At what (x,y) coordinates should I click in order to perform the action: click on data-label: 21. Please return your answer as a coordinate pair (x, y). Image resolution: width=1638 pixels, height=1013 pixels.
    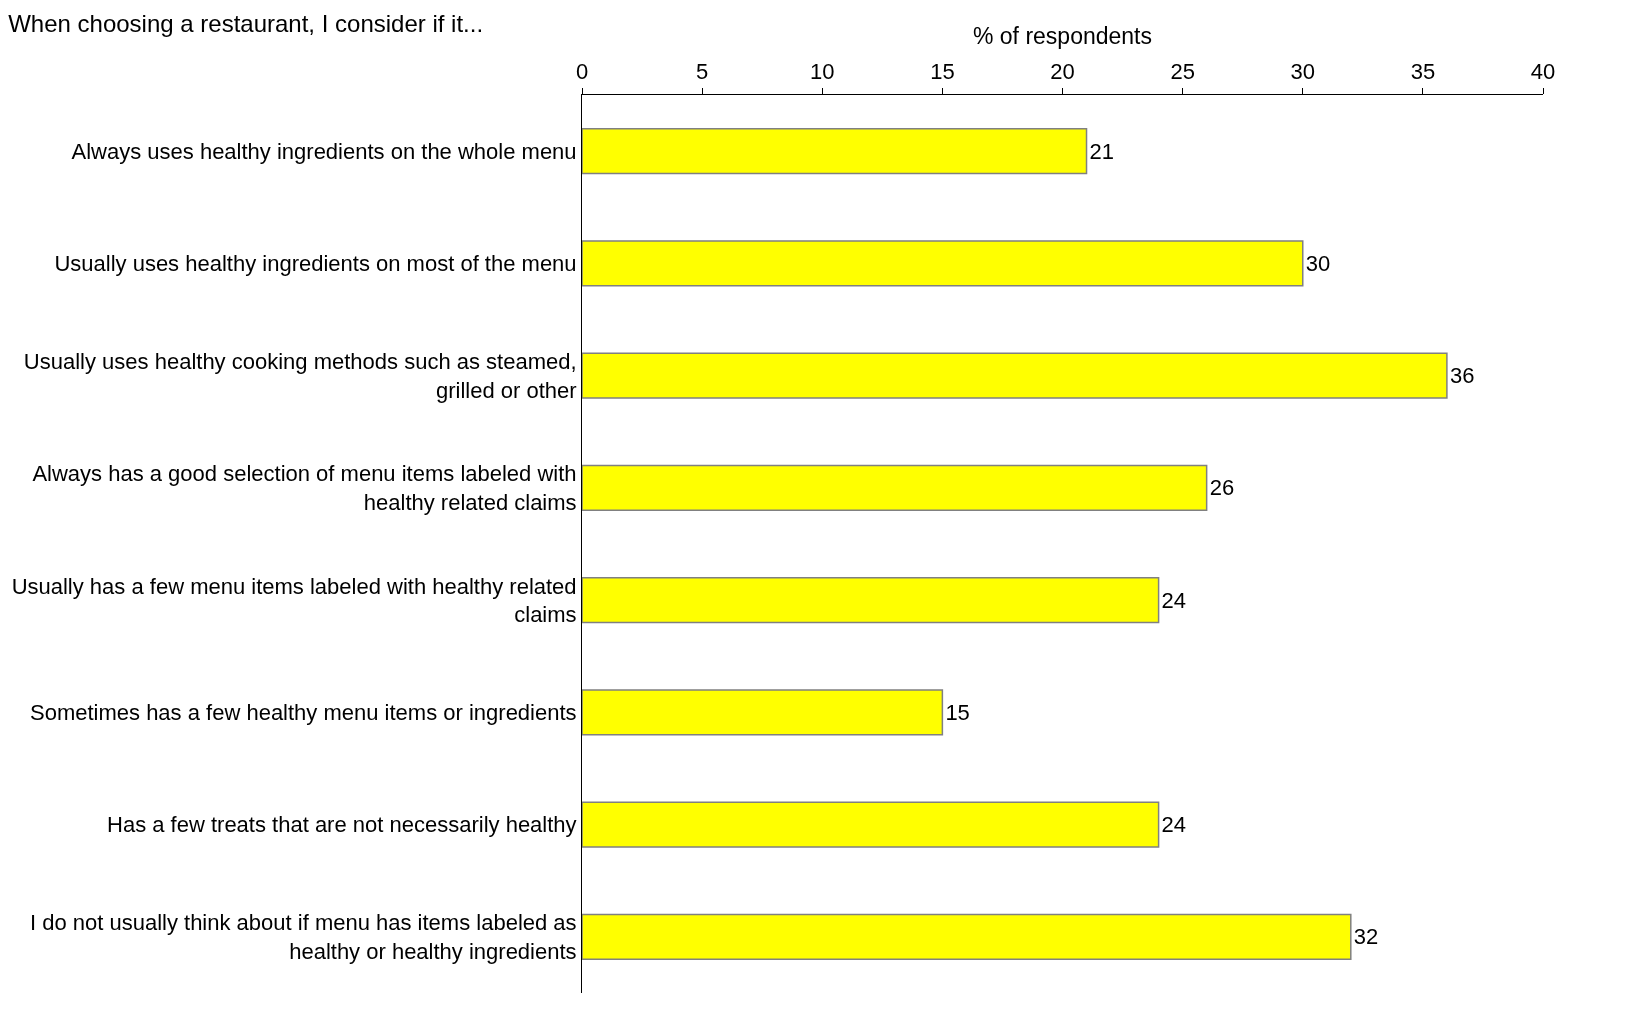
    Looking at the image, I should click on (1102, 151).